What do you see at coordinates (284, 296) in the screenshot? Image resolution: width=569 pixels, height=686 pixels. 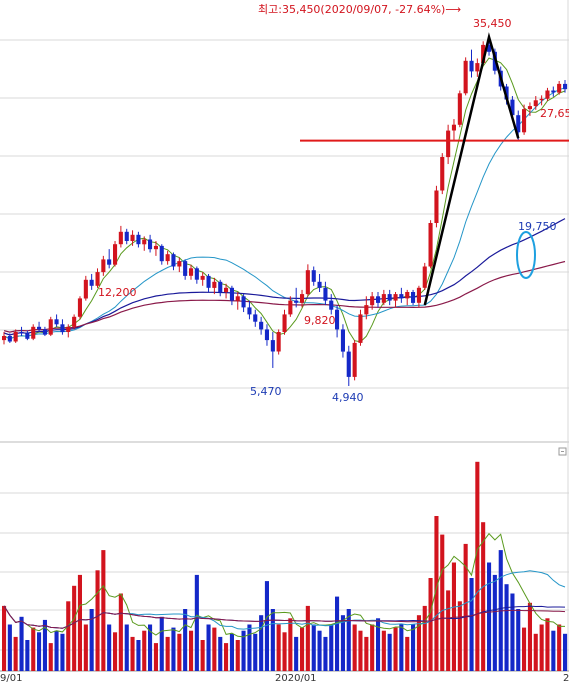 I see `ma-120-line` at bounding box center [284, 296].